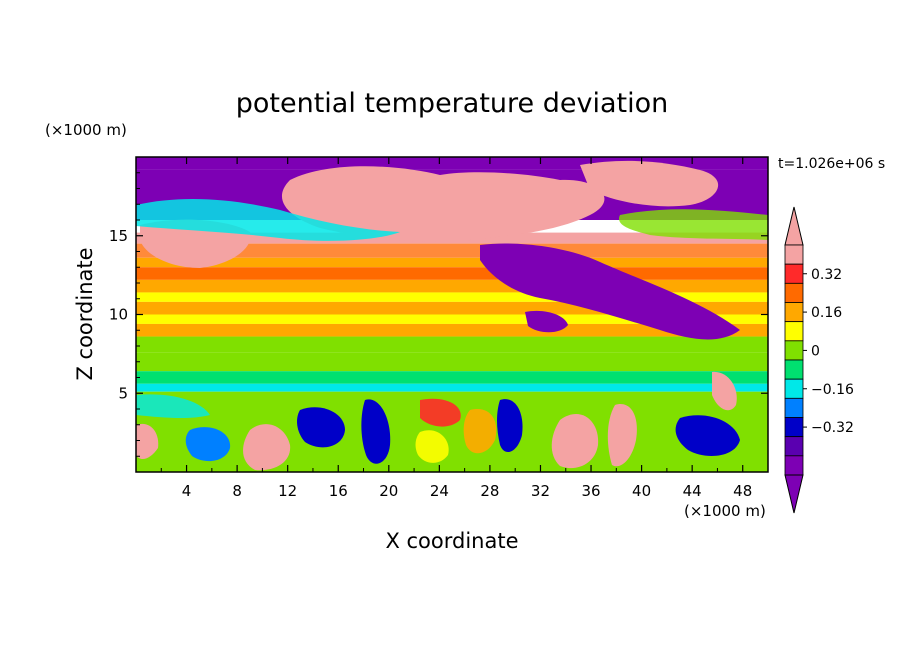 The height and width of the screenshot is (654, 904). I want to click on time-label: t=1.026e+06 s, so click(831, 164).